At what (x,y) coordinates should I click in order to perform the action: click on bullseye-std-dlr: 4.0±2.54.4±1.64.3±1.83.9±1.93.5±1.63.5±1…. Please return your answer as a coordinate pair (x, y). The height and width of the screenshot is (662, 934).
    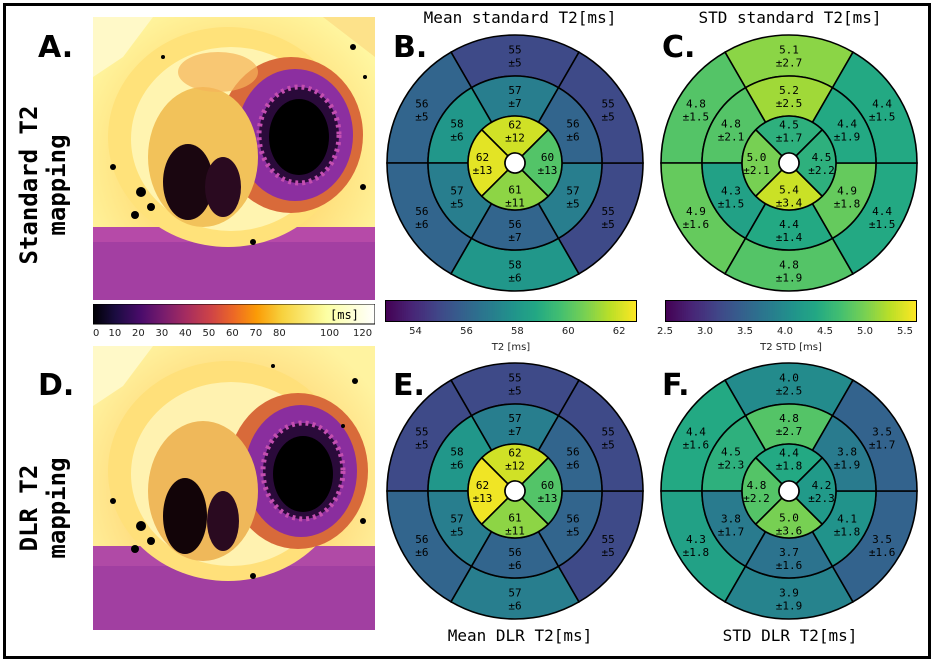
    Looking at the image, I should click on (789, 491).